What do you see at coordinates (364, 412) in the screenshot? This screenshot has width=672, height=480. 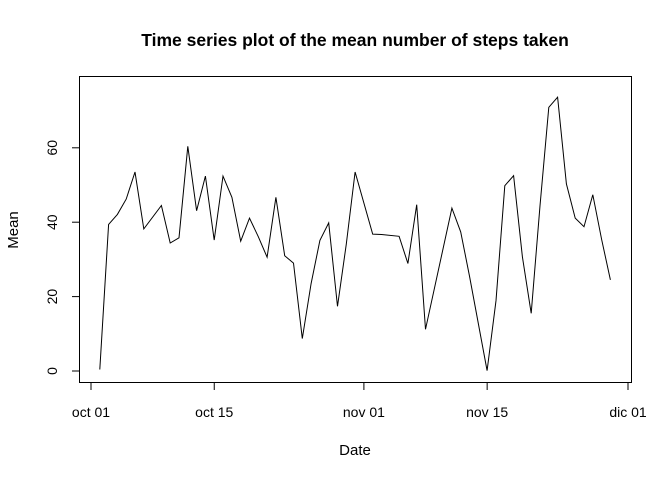 I see `x-tick-label: nov 01` at bounding box center [364, 412].